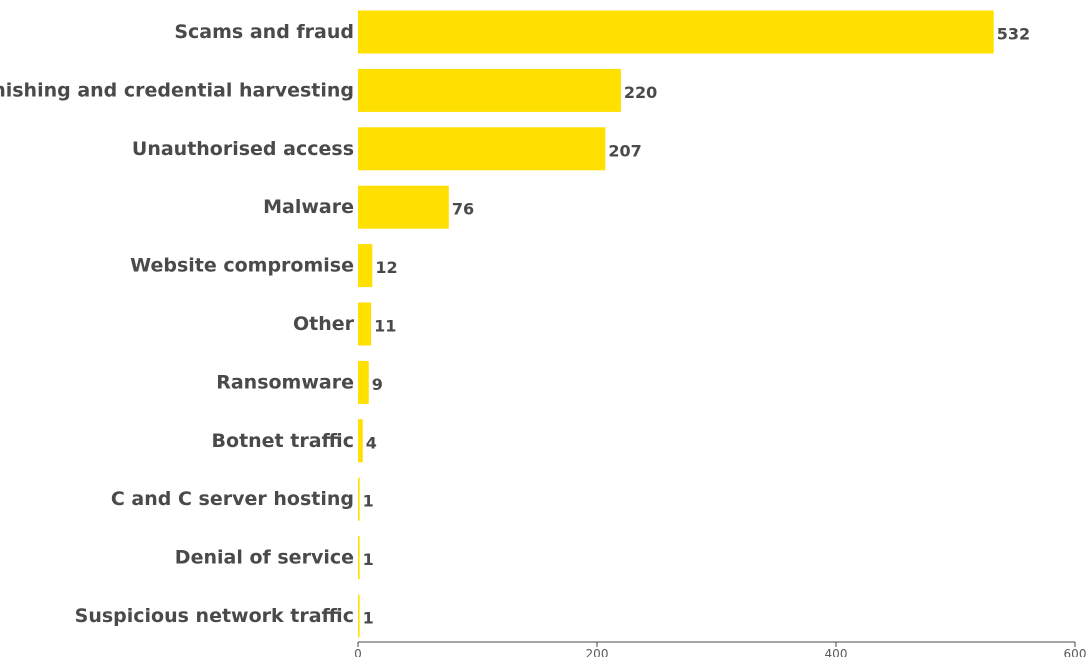 The width and height of the screenshot is (1090, 661). Describe the element at coordinates (1013, 34) in the screenshot. I see `value-label-scams-and-fraud: 532` at that location.